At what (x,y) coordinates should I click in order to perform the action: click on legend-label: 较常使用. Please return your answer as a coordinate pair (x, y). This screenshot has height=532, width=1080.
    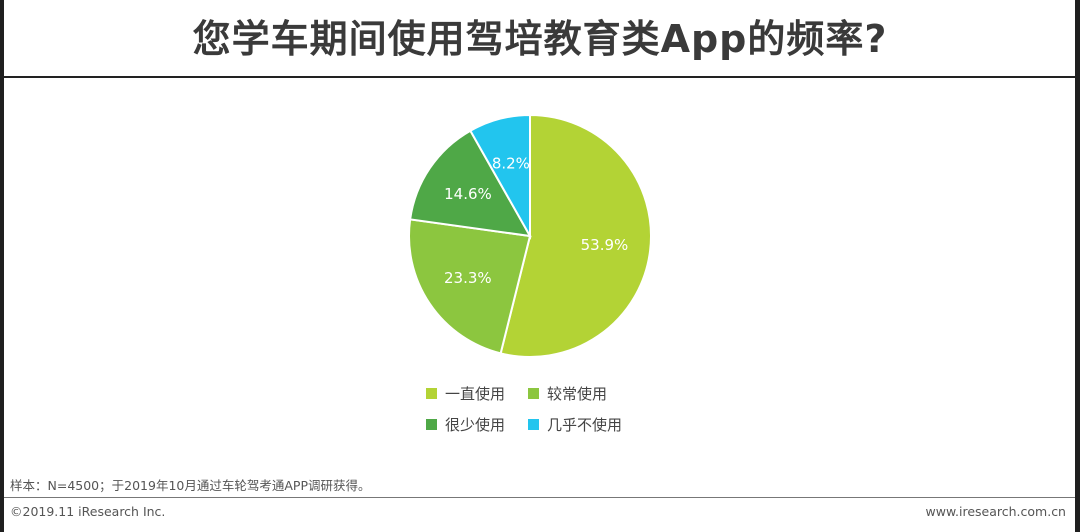
    Looking at the image, I should click on (577, 394).